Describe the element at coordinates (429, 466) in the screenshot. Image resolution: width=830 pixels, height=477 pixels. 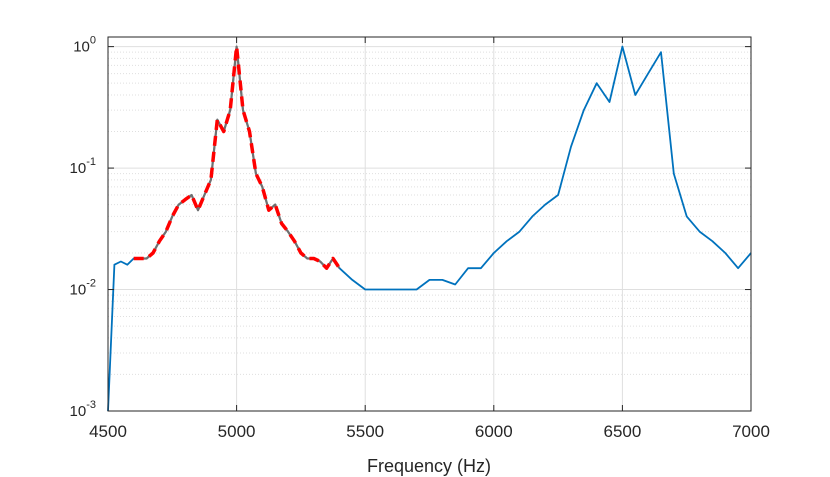
I see `x-axis-label: Frequency (Hz)` at that location.